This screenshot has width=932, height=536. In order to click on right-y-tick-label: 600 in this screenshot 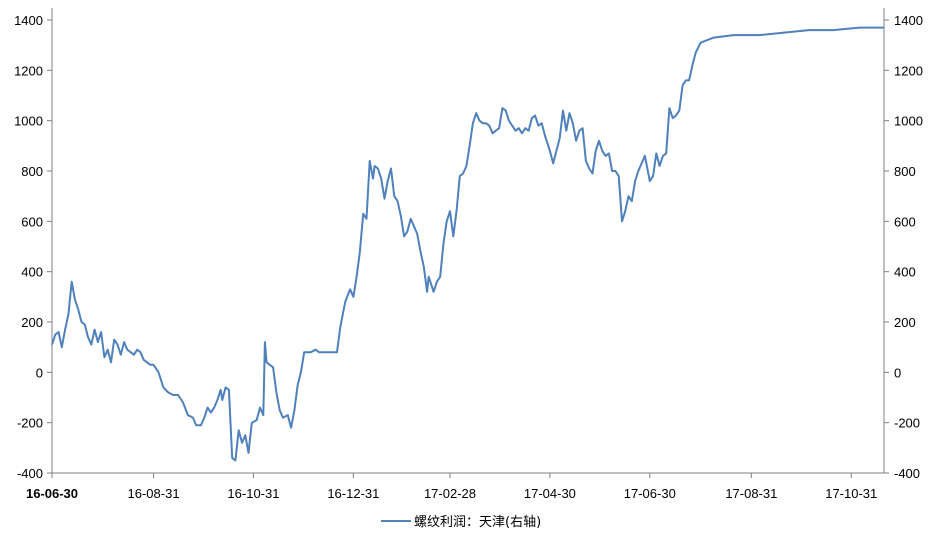, I will do `click(905, 221)`.